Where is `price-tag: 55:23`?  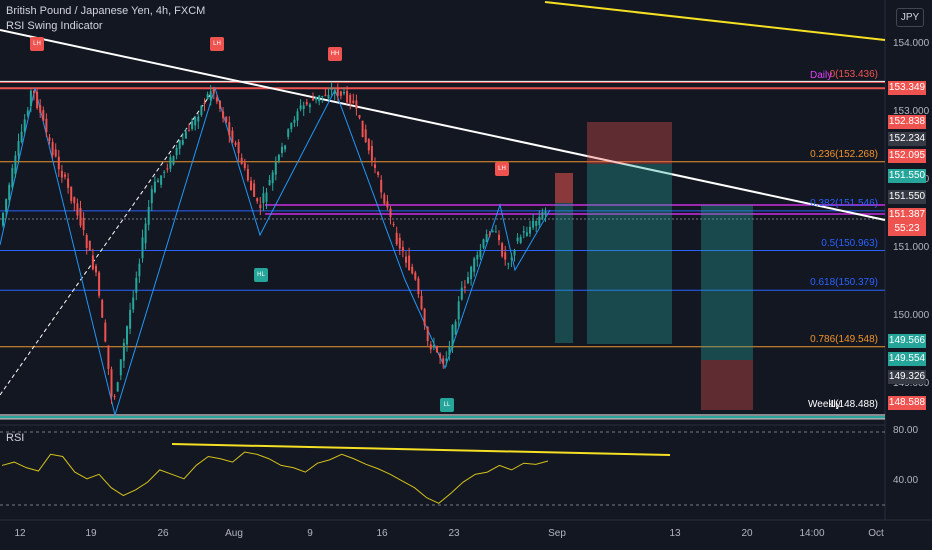
price-tag: 55:23 is located at coordinates (907, 229).